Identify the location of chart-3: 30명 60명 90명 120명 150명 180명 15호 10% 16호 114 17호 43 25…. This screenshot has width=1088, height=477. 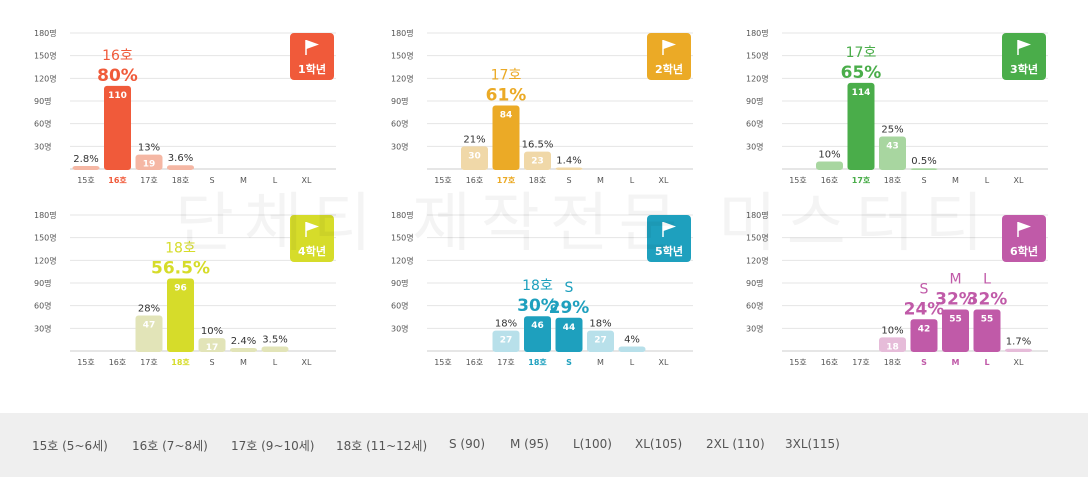
(897, 106).